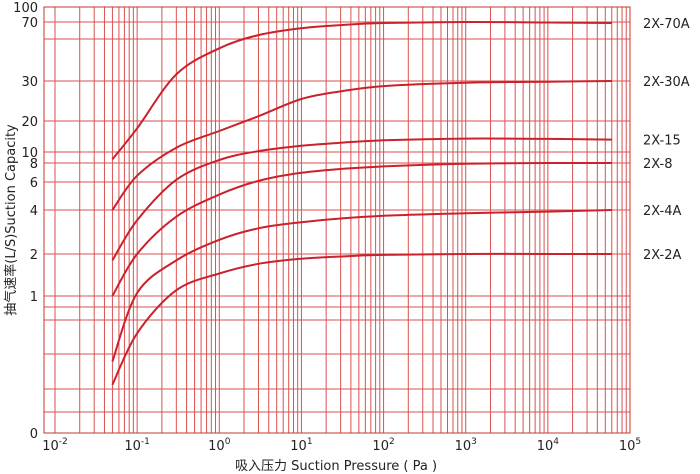 The height and width of the screenshot is (474, 700). What do you see at coordinates (25, 8) in the screenshot?
I see `y-tick-label: 100` at bounding box center [25, 8].